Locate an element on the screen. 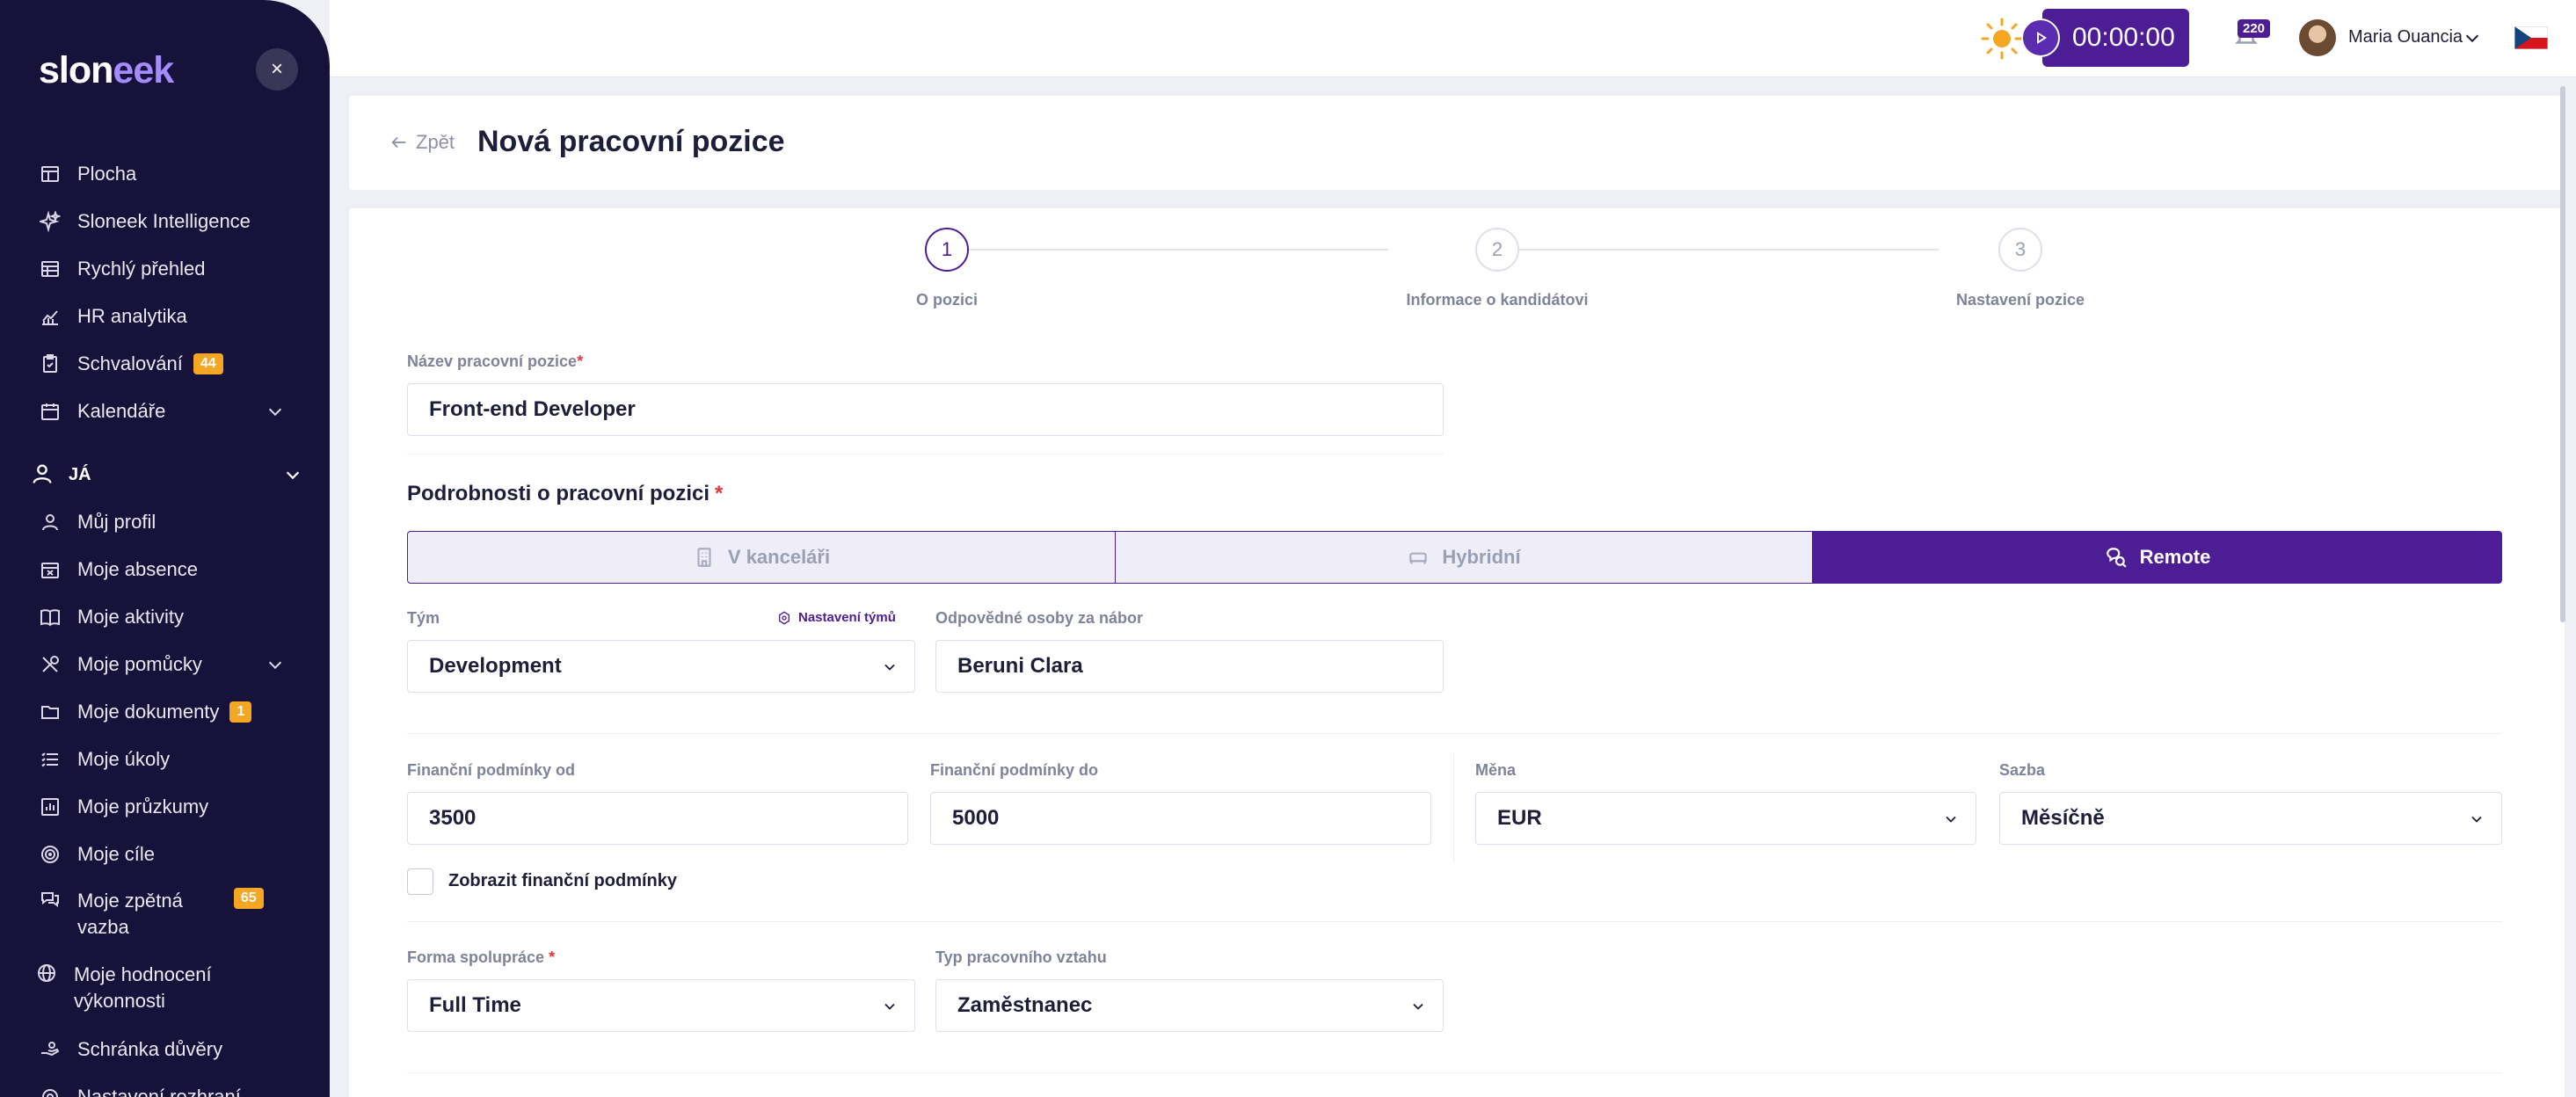 This screenshot has width=2576, height=1097. sidebar-item-moje-aktivity: Moje aktivity is located at coordinates (111, 617).